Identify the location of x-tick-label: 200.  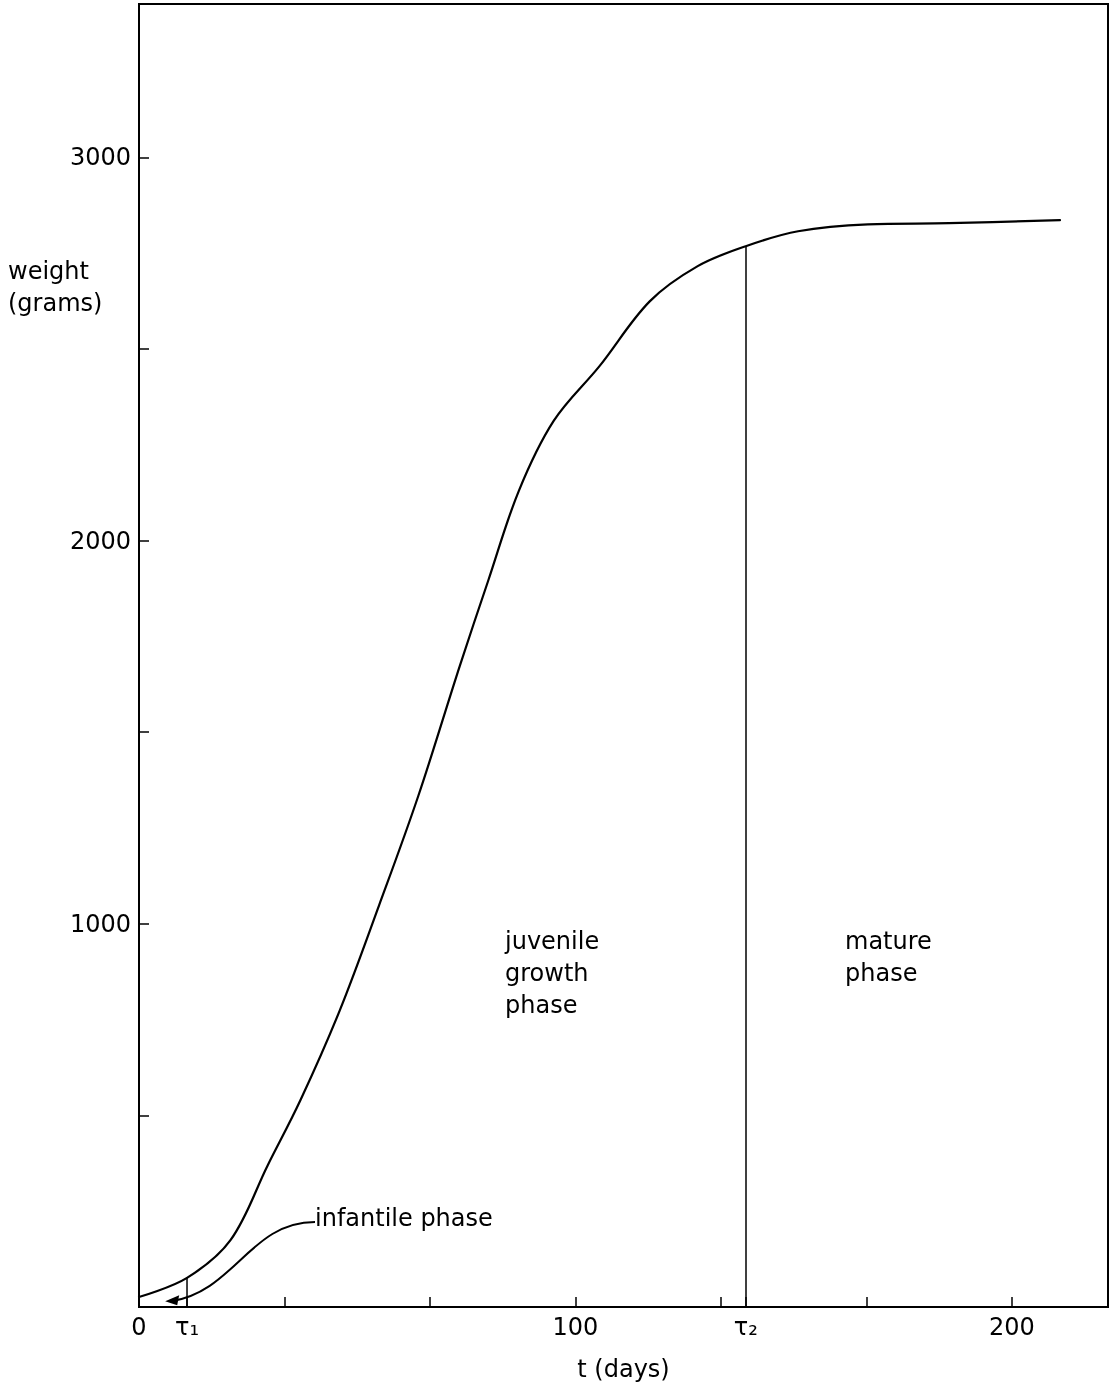
(1012, 1327).